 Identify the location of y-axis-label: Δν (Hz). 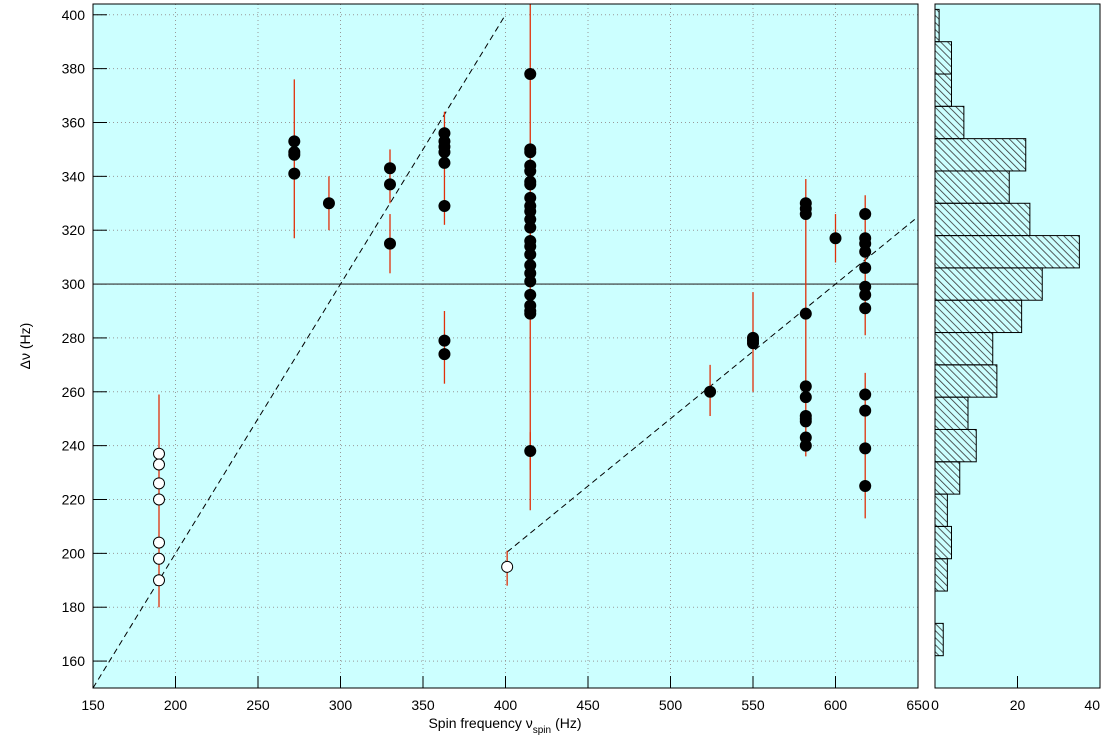
(25, 346).